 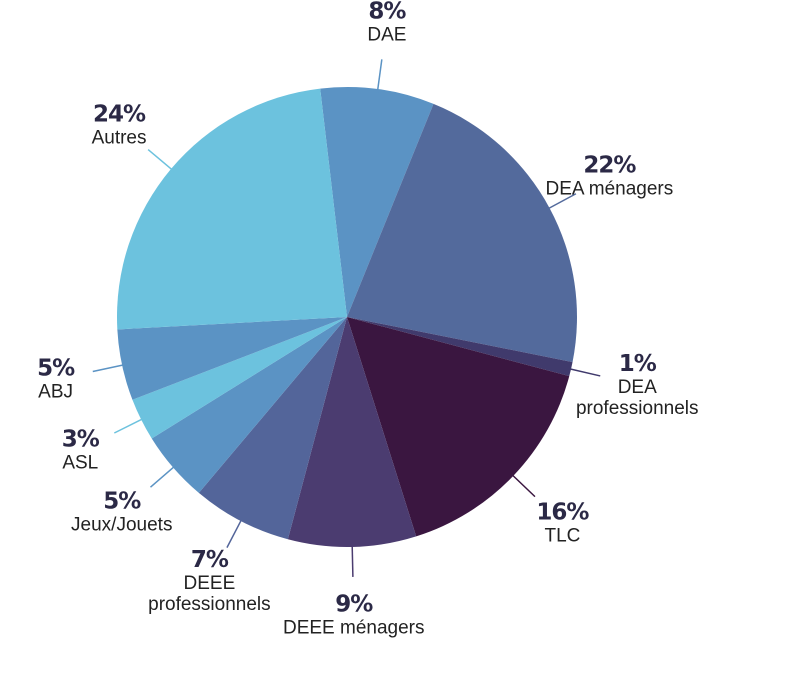 What do you see at coordinates (209, 594) in the screenshot?
I see `category-label: DEEE professionnels` at bounding box center [209, 594].